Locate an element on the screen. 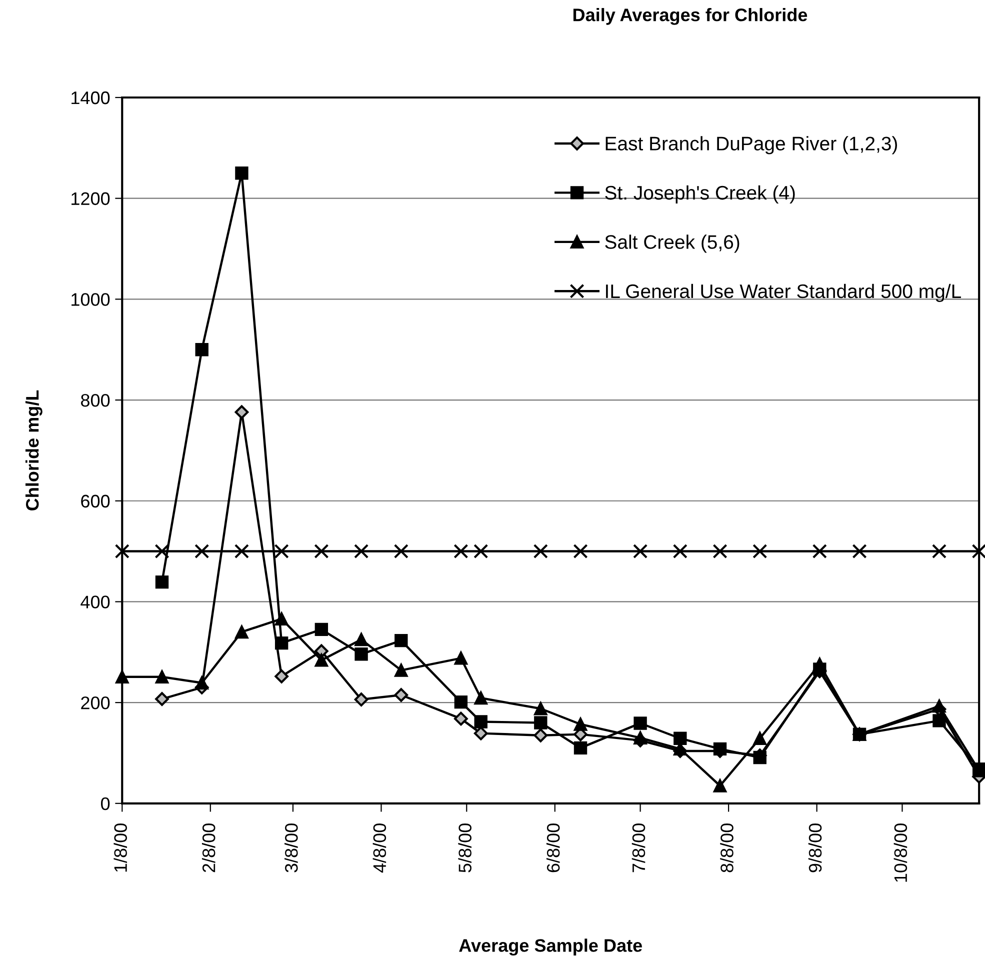  x-axis-title: Average Sample Date is located at coordinates (550, 947).